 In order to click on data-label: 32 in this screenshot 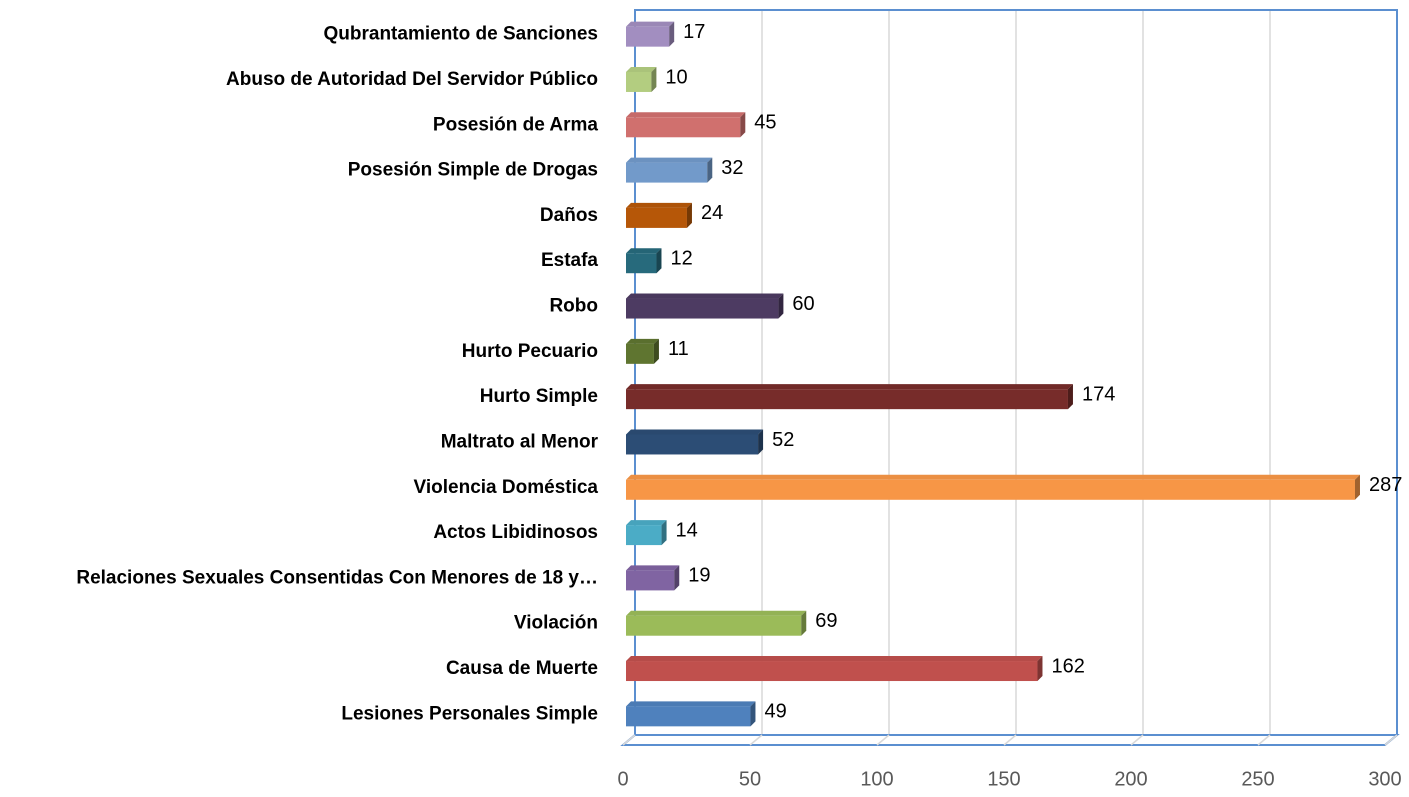, I will do `click(732, 168)`.